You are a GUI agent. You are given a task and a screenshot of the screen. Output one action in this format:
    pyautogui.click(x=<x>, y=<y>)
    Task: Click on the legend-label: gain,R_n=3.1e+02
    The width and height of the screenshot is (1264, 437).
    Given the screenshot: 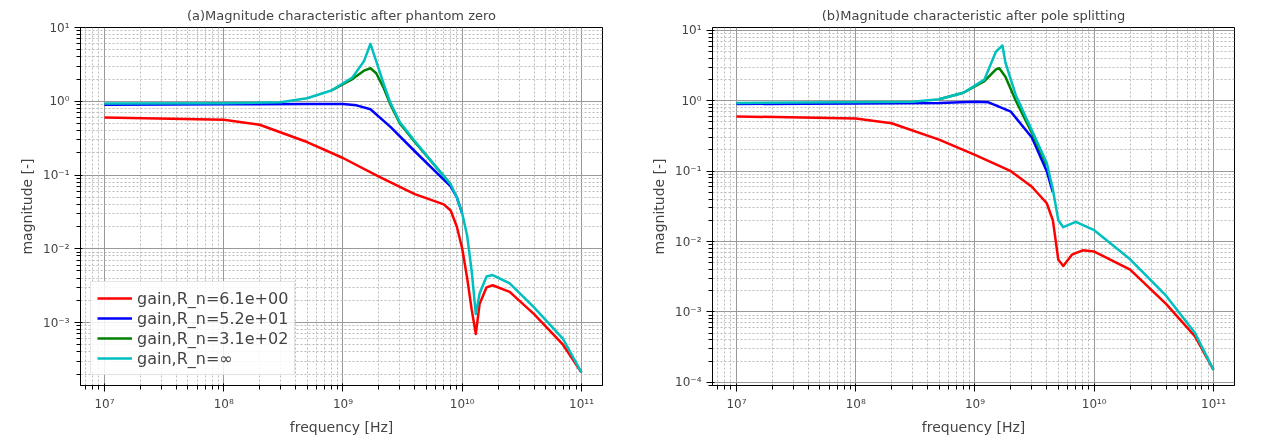 What is the action you would take?
    pyautogui.click(x=213, y=338)
    